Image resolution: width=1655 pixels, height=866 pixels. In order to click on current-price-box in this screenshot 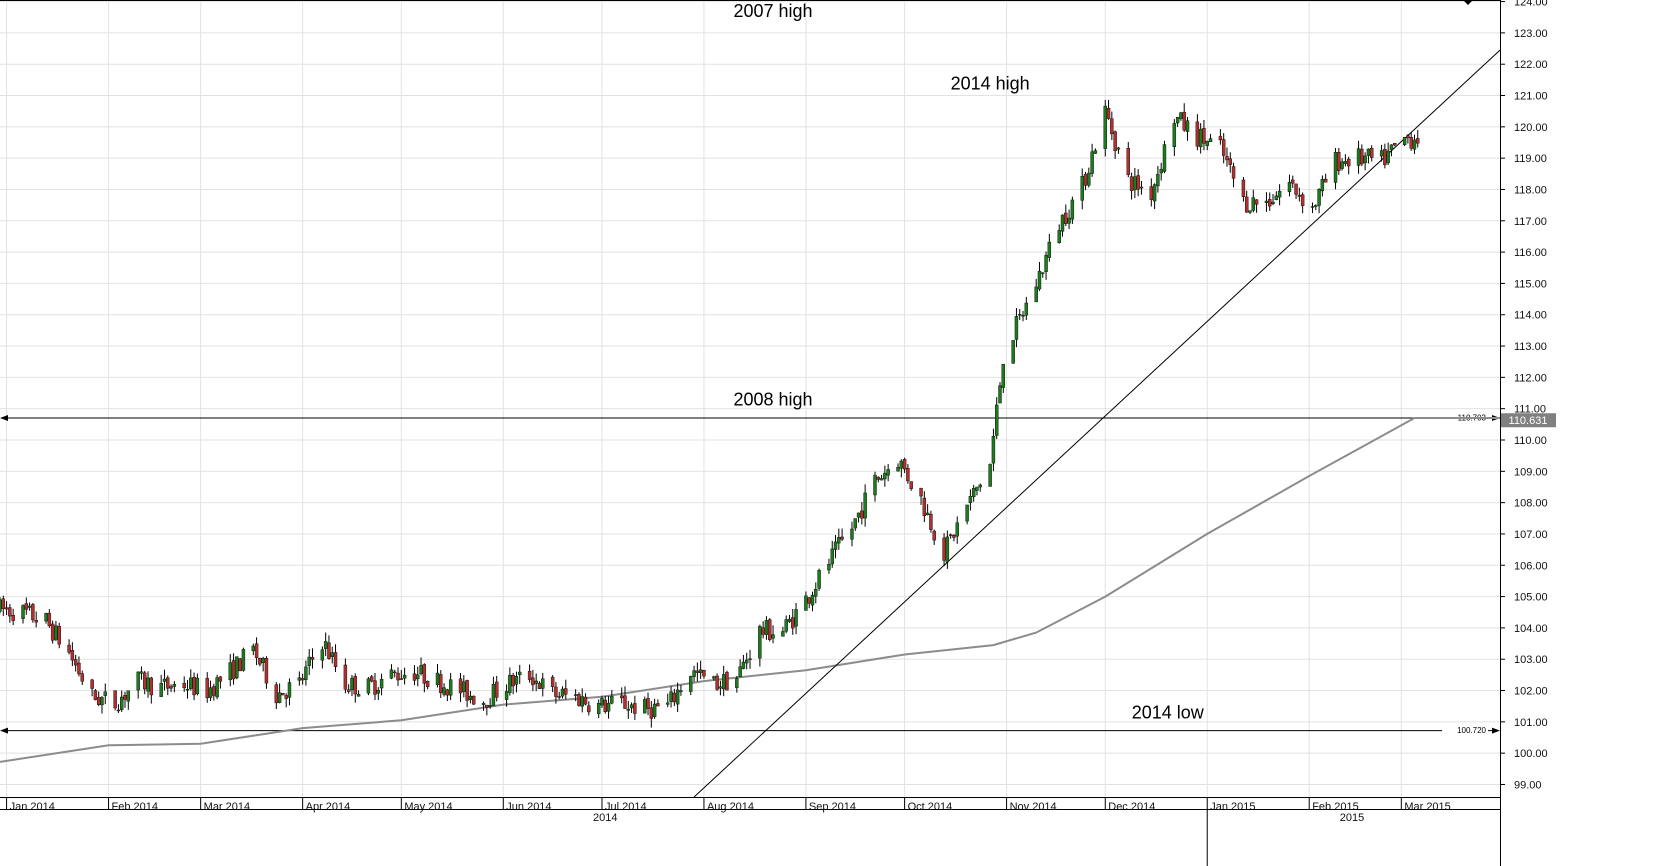, I will do `click(1528, 420)`.